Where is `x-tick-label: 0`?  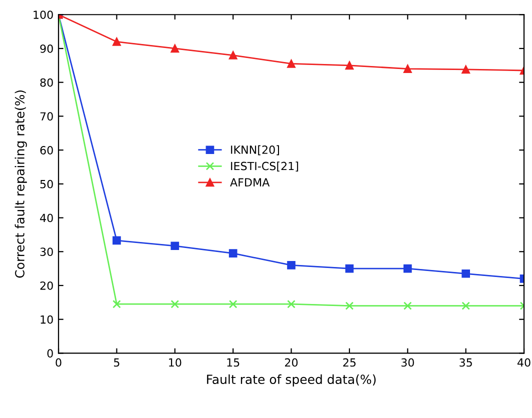
x-tick-label: 0 is located at coordinates (59, 362).